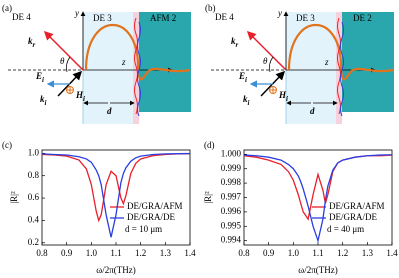 The height and width of the screenshot is (278, 399). What do you see at coordinates (7, 8) in the screenshot?
I see `panel-label: (a)` at bounding box center [7, 8].